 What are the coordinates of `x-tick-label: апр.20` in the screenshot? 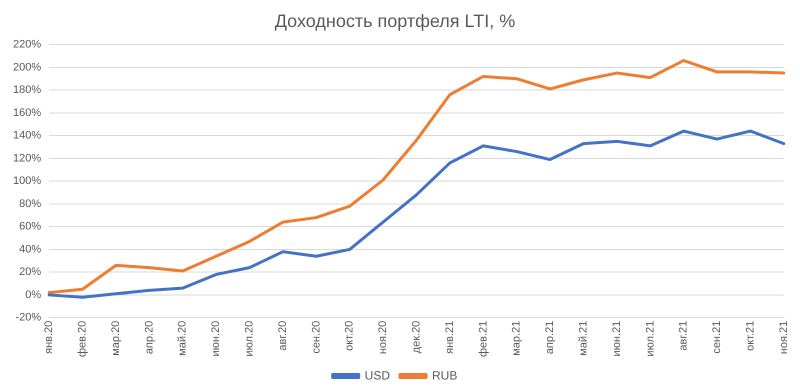 It's located at (149, 337).